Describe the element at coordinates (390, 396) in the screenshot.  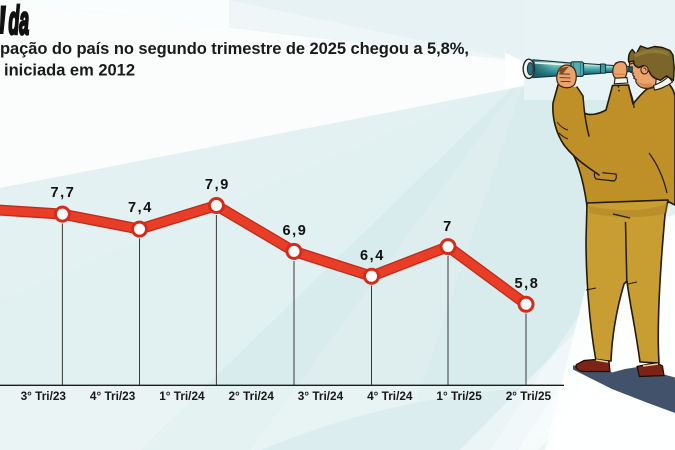
I see `svg-text: 4° Tri/24` at that location.